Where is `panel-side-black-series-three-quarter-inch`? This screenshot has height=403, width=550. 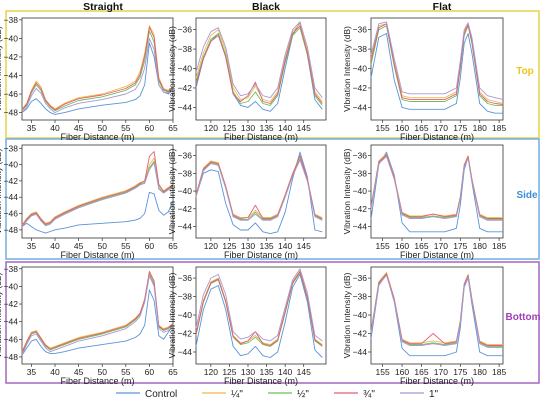
panel-side-black-series-three-quarter-inch is located at coordinates (259, 187).